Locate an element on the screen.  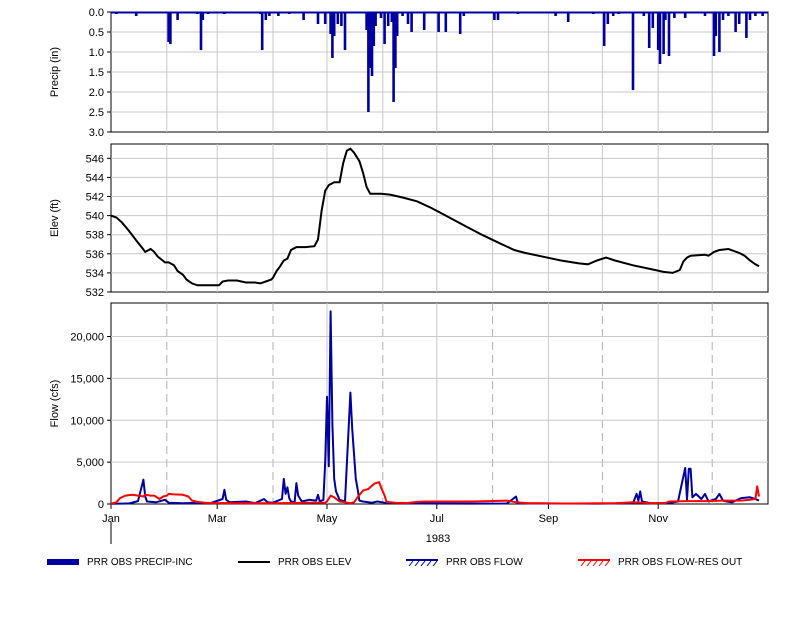
y-tick-label-flow: 15,000 is located at coordinates (87, 379).